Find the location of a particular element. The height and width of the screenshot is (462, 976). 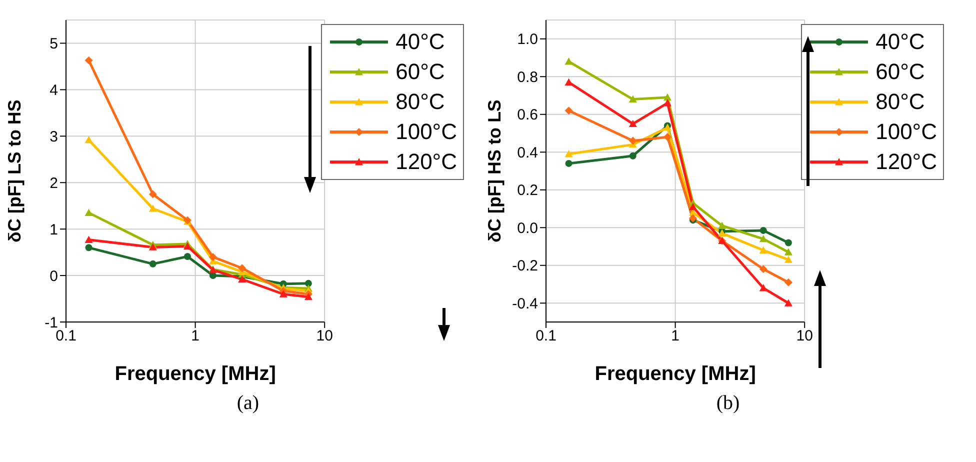

text: (b) is located at coordinates (728, 403).